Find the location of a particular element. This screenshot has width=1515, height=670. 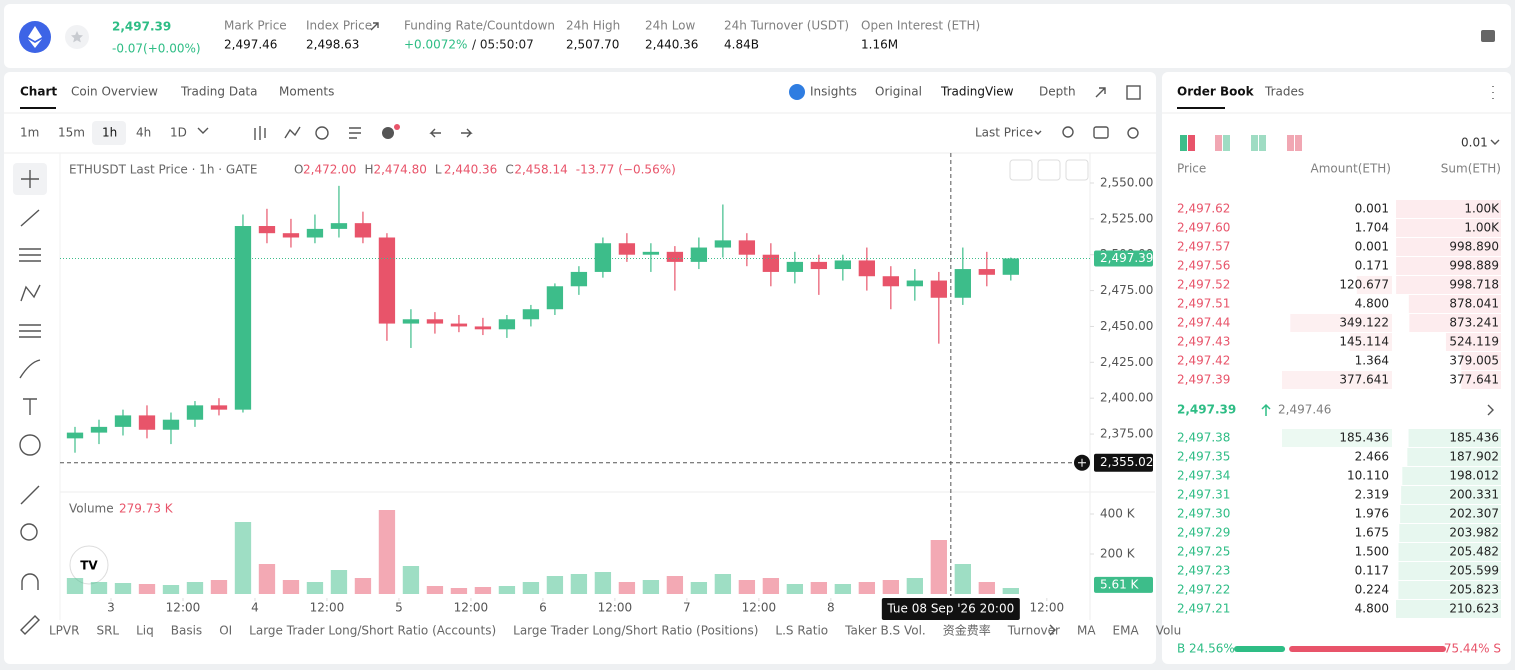

magnet-tool is located at coordinates (30, 581).